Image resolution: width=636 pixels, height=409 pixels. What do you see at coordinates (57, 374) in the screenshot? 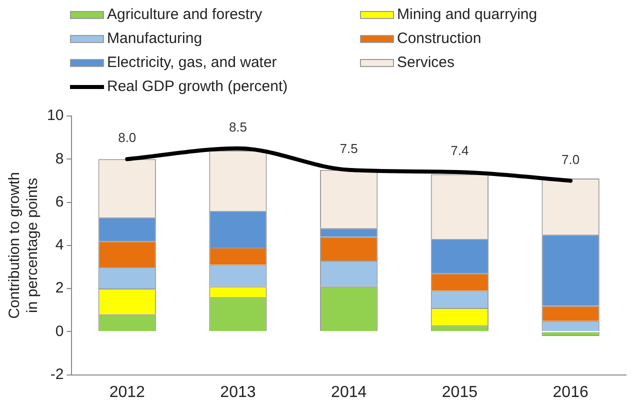
I see `y-tick-label: -2` at bounding box center [57, 374].